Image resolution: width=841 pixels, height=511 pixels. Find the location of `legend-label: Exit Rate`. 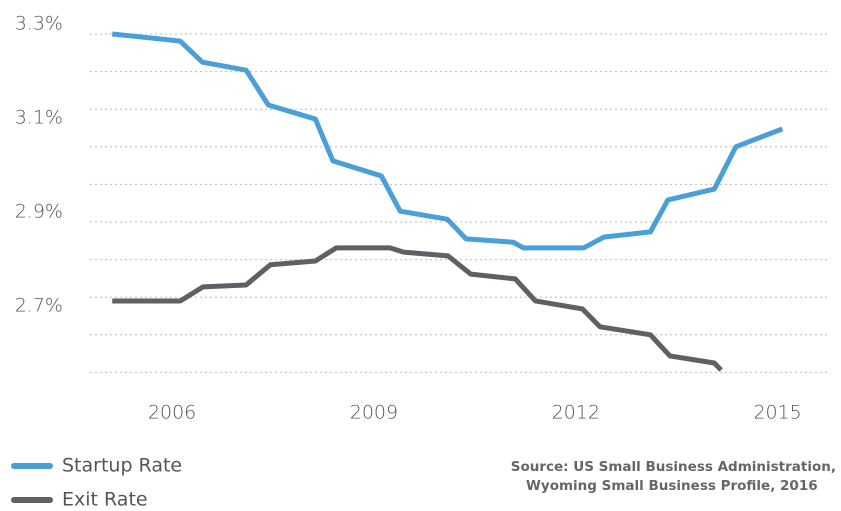

legend-label: Exit Rate is located at coordinates (105, 500).